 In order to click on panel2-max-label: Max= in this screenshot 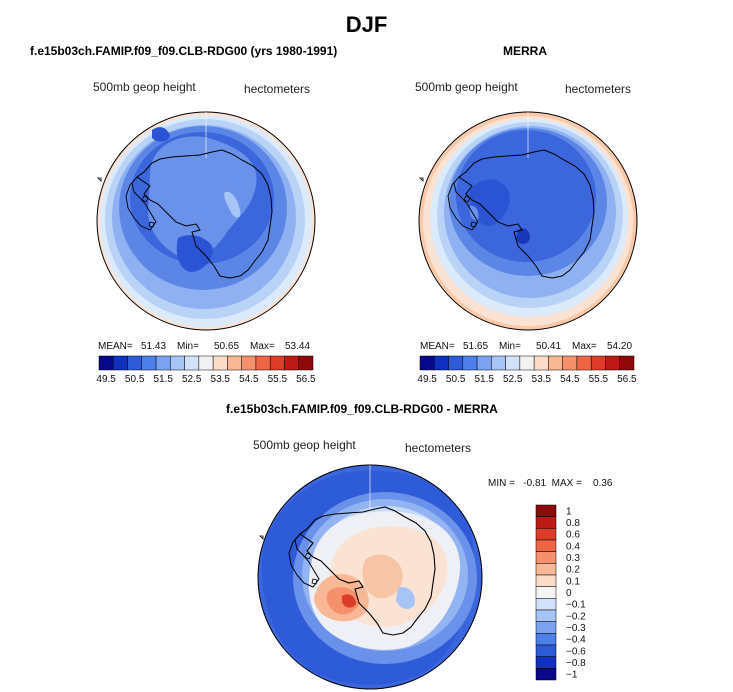, I will do `click(584, 346)`.